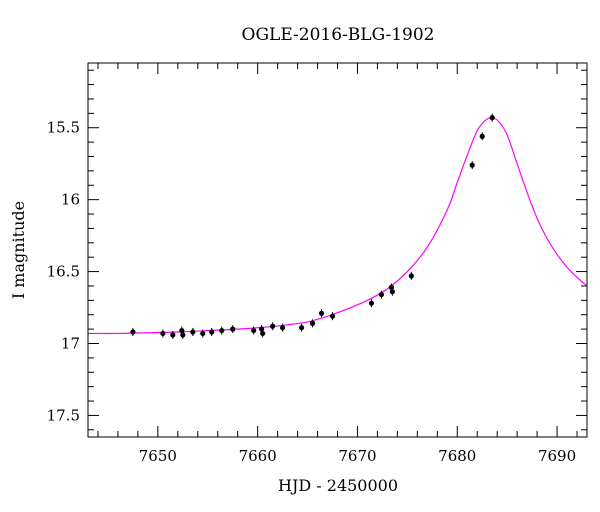 This screenshot has width=600, height=512. What do you see at coordinates (457, 456) in the screenshot?
I see `x-tick-label: 7680` at bounding box center [457, 456].